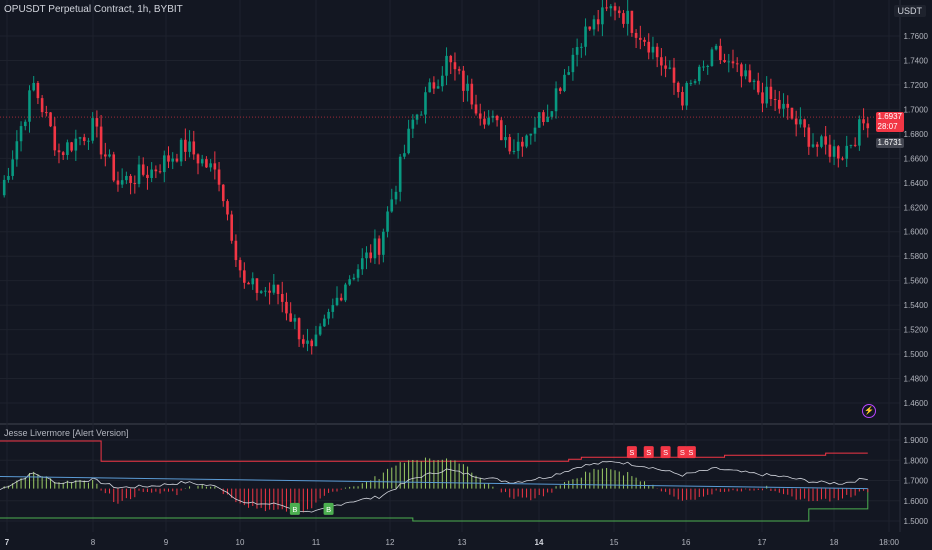 Image resolution: width=932 pixels, height=550 pixels. I want to click on symbol-title: OPUSDT Perpetual Contract, 1h, BYBIT, so click(93, 9).